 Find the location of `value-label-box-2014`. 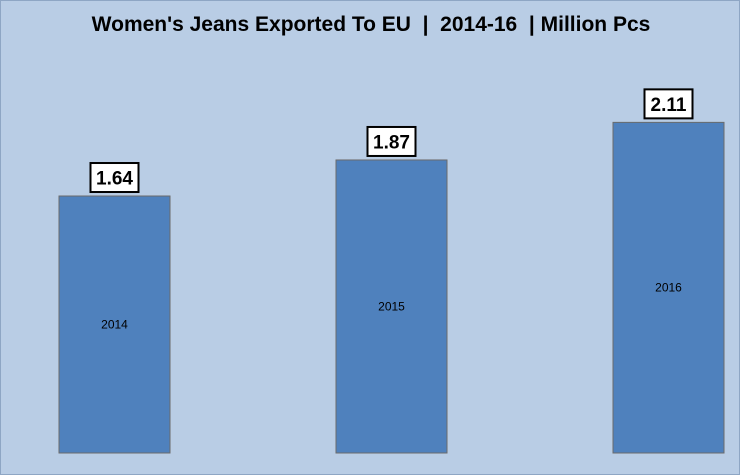

value-label-box-2014 is located at coordinates (114, 178).